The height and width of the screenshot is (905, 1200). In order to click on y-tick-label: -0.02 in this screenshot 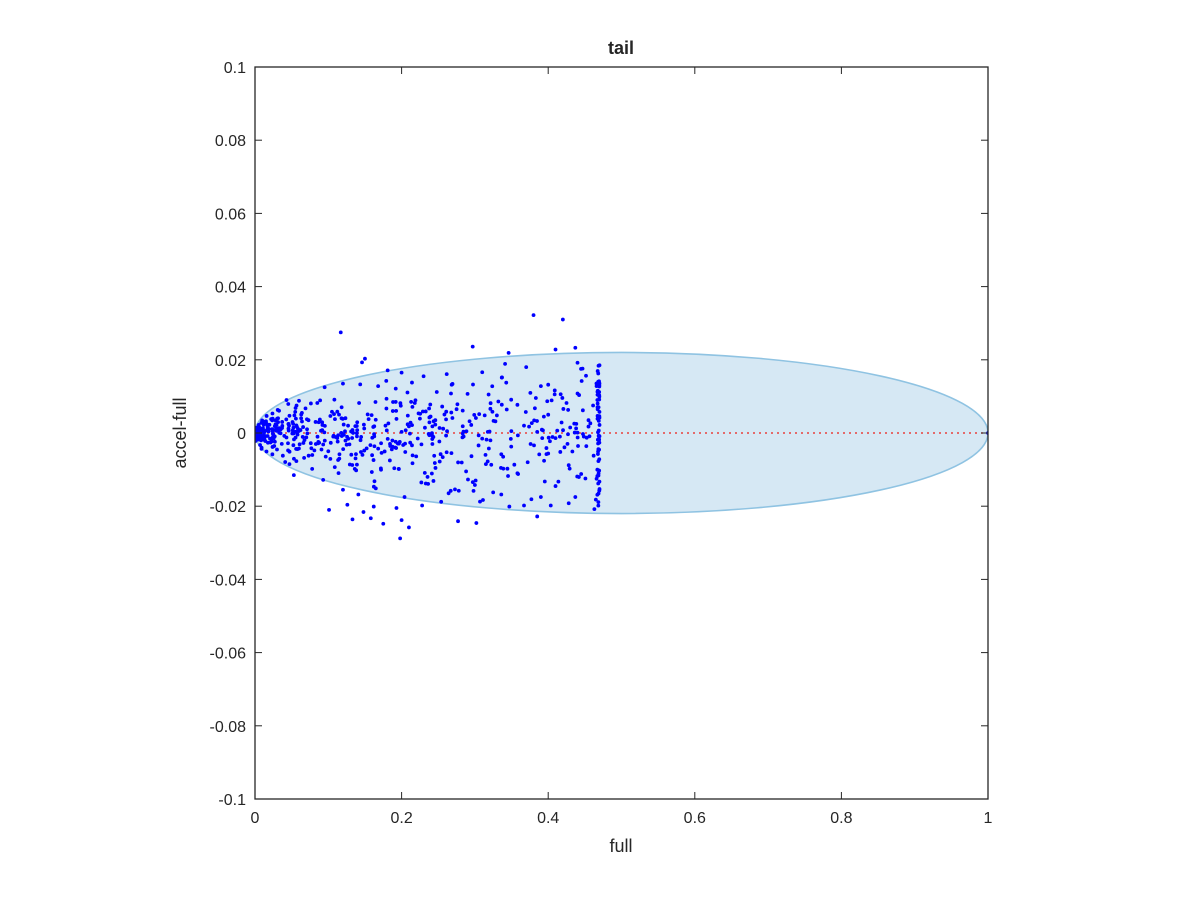, I will do `click(228, 507)`.